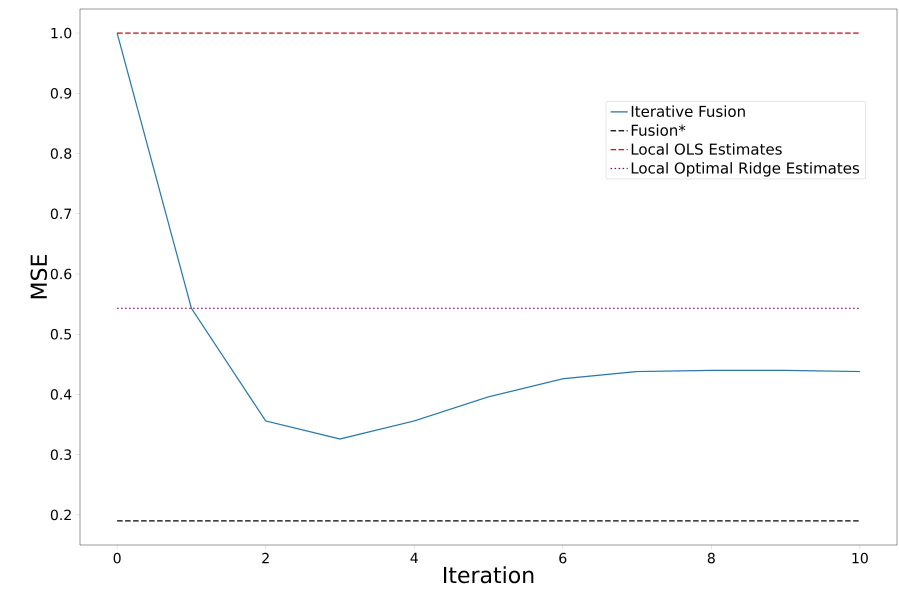  What do you see at coordinates (61, 214) in the screenshot?
I see `y-tick-label: 0.7` at bounding box center [61, 214].